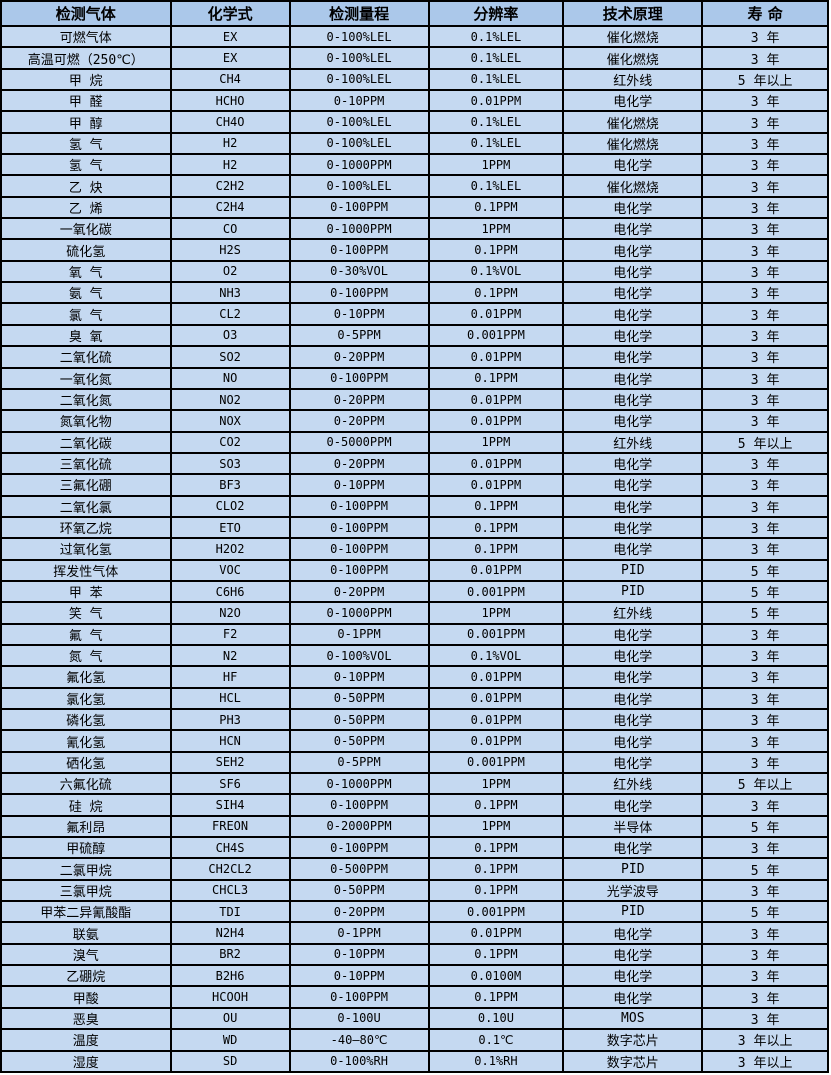  What do you see at coordinates (414, 13) in the screenshot?
I see `table-header: 检测气体 化学式 检测量程 分辨率 技术原理 寿 命` at bounding box center [414, 13].